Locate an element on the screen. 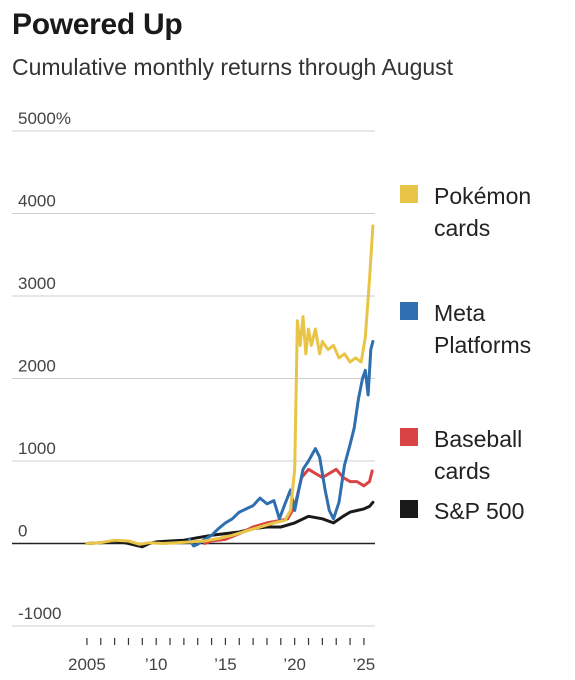 The width and height of the screenshot is (575, 680). series-line-meta is located at coordinates (281, 443).